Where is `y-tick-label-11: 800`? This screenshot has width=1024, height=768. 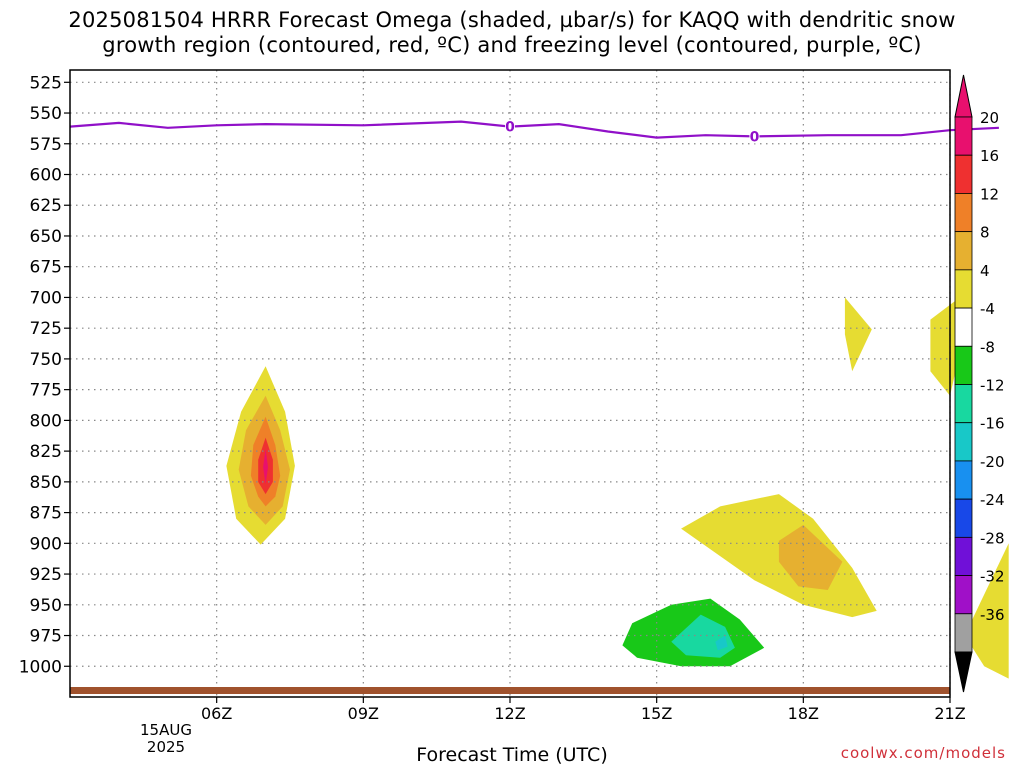 y-tick-label-11: 800 is located at coordinates (46, 421).